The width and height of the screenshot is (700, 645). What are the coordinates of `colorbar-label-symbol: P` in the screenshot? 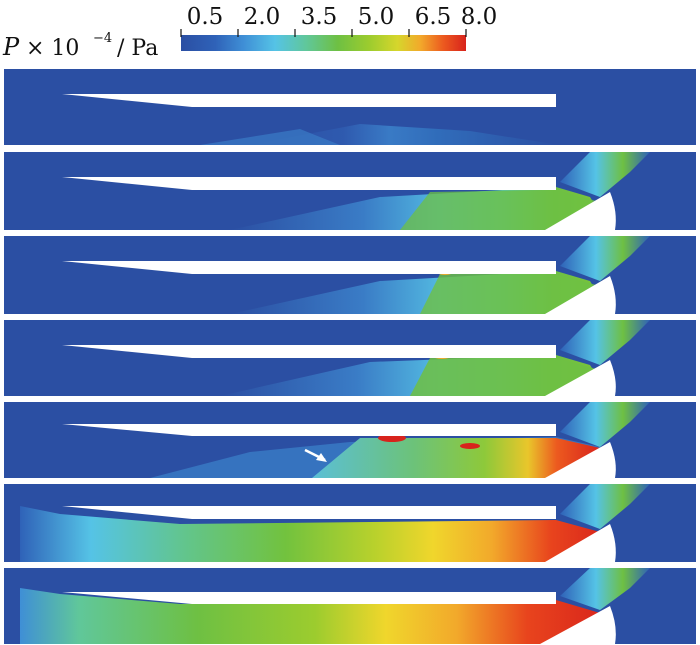 It's located at (11, 47).